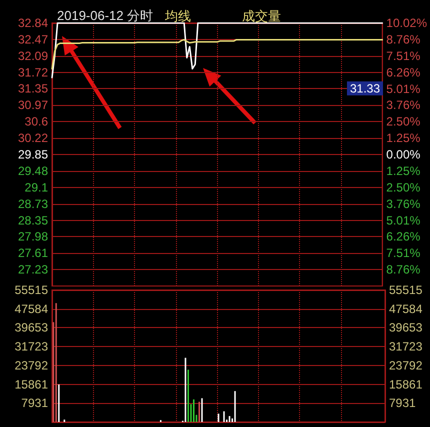  I want to click on series-label: 均线, so click(177, 16).